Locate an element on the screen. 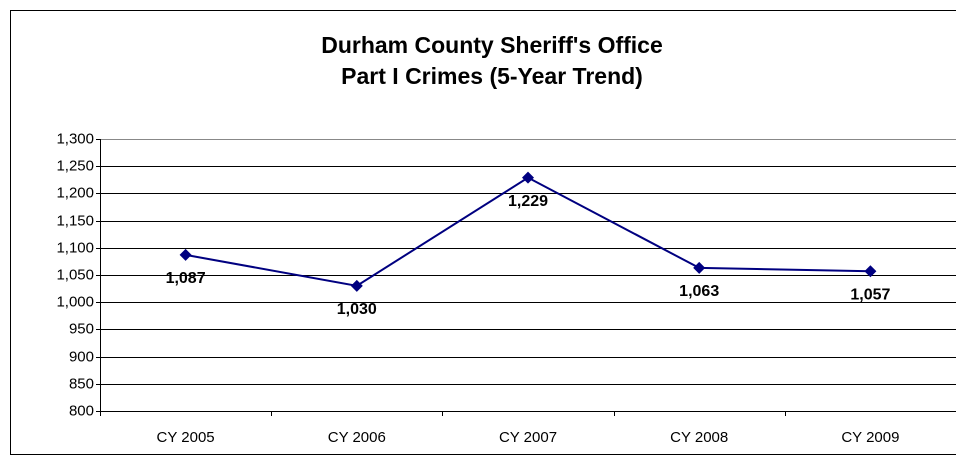 The width and height of the screenshot is (956, 464). x-tick-label: CY 2006 is located at coordinates (357, 437).